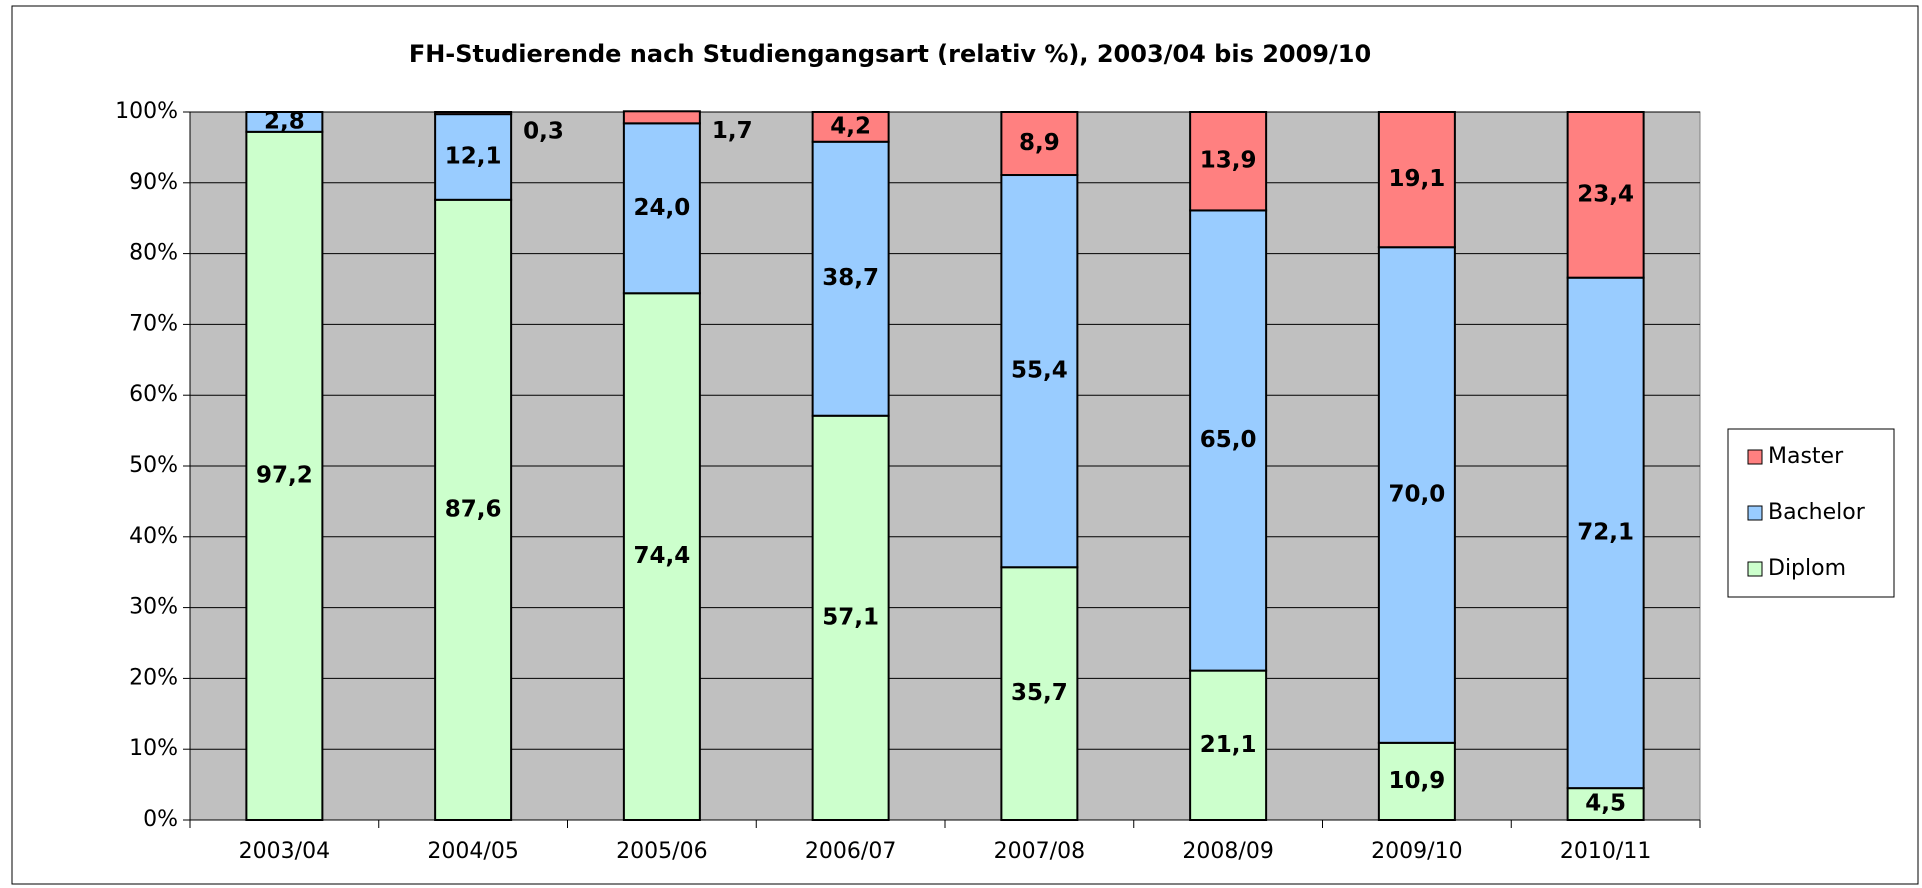 The width and height of the screenshot is (1922, 888). I want to click on value-label: 70,0, so click(1417, 495).